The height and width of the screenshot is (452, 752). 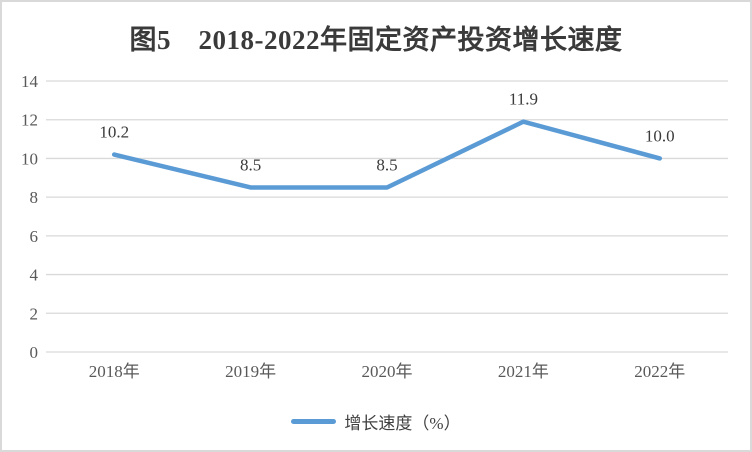 What do you see at coordinates (660, 135) in the screenshot?
I see `data-label: 10.0` at bounding box center [660, 135].